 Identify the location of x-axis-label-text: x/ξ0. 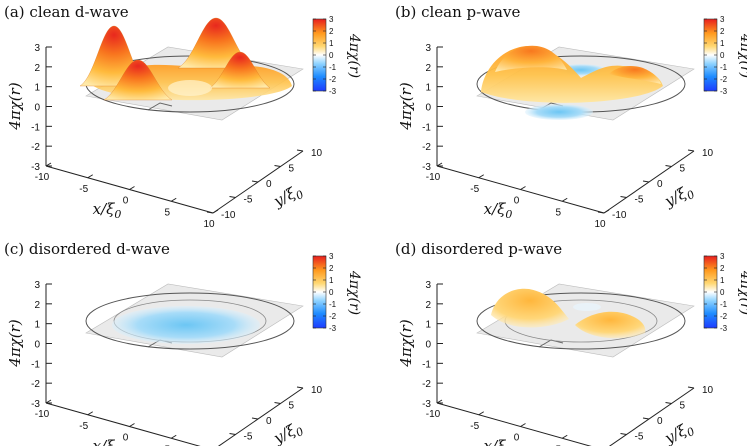
(498, 210).